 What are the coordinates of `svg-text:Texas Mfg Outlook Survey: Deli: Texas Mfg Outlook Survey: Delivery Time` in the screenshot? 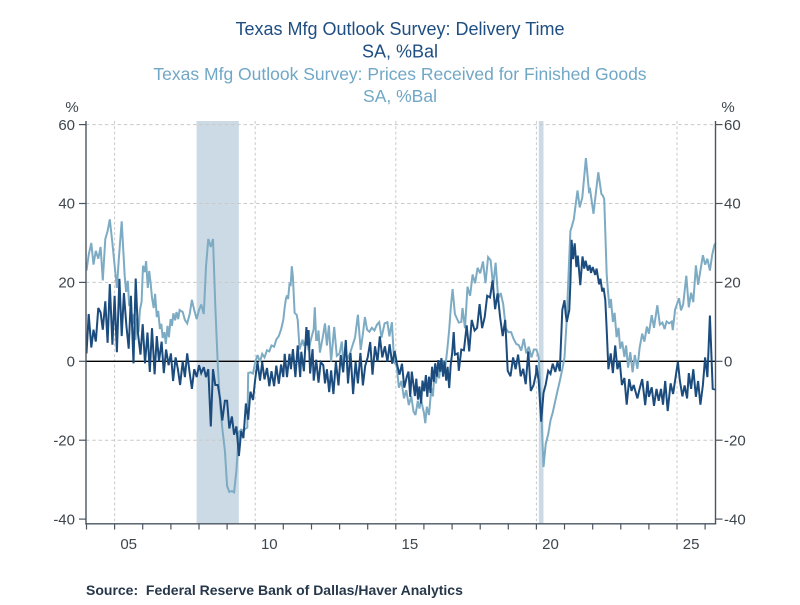 It's located at (399, 29).